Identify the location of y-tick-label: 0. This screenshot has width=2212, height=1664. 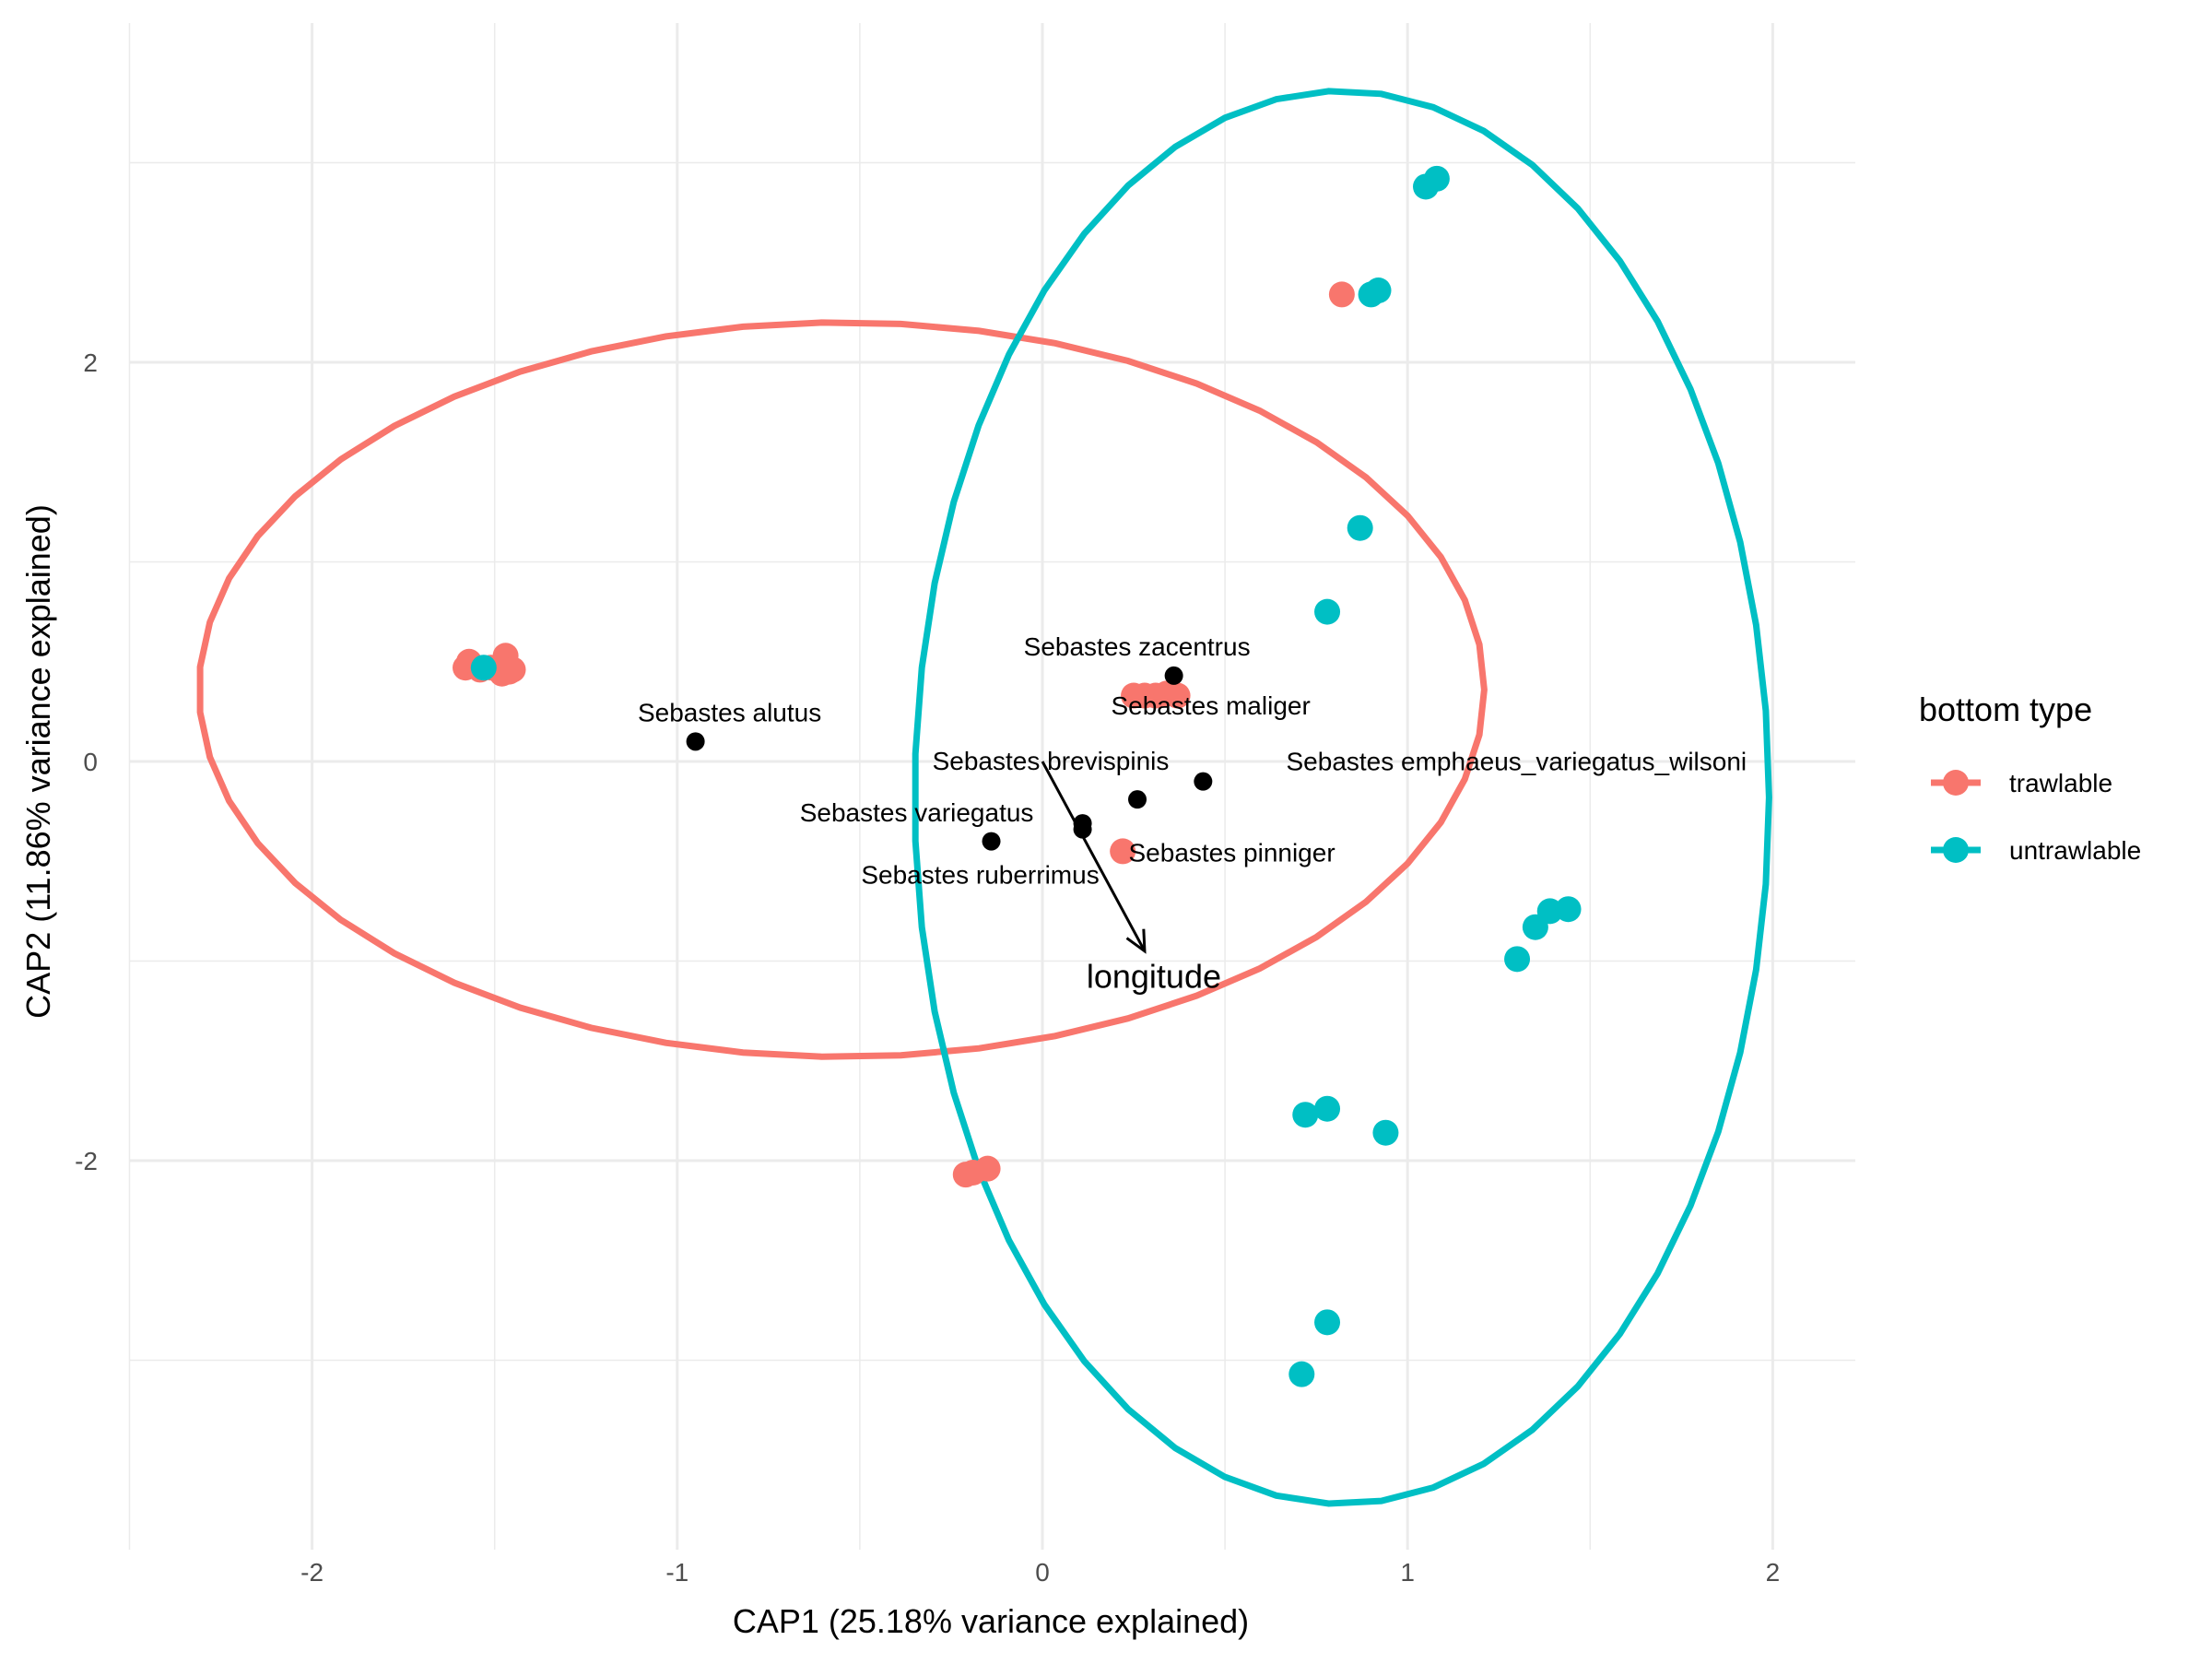
(90, 762).